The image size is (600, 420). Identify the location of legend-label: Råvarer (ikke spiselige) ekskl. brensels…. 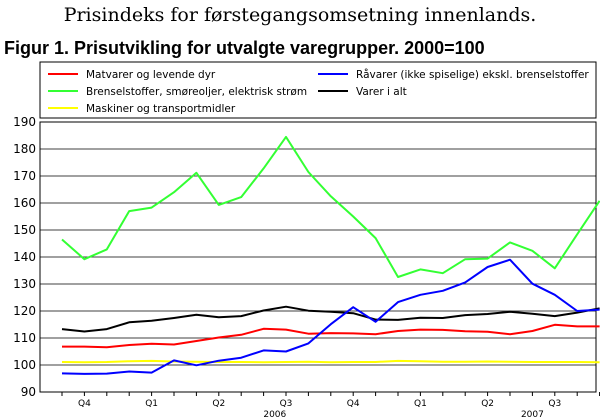
(472, 74).